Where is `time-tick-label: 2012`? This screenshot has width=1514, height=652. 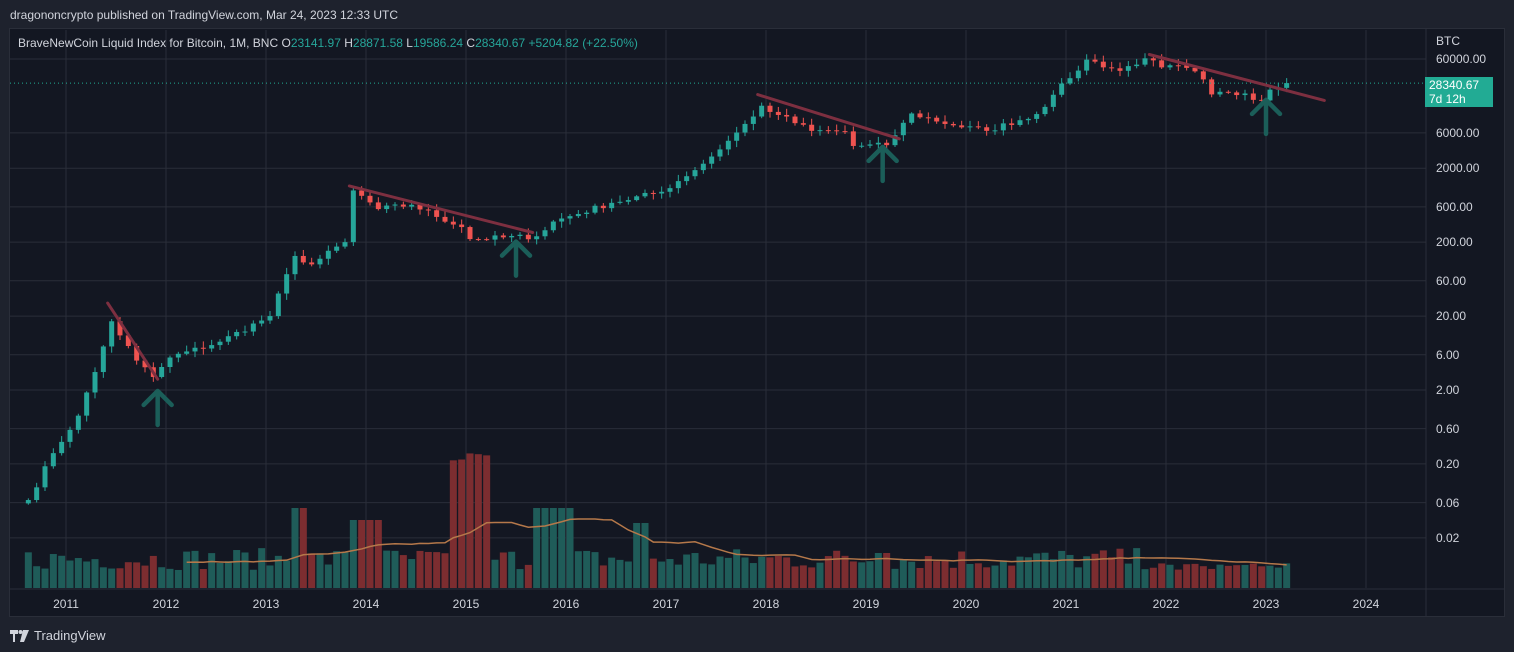
time-tick-label: 2012 is located at coordinates (166, 604).